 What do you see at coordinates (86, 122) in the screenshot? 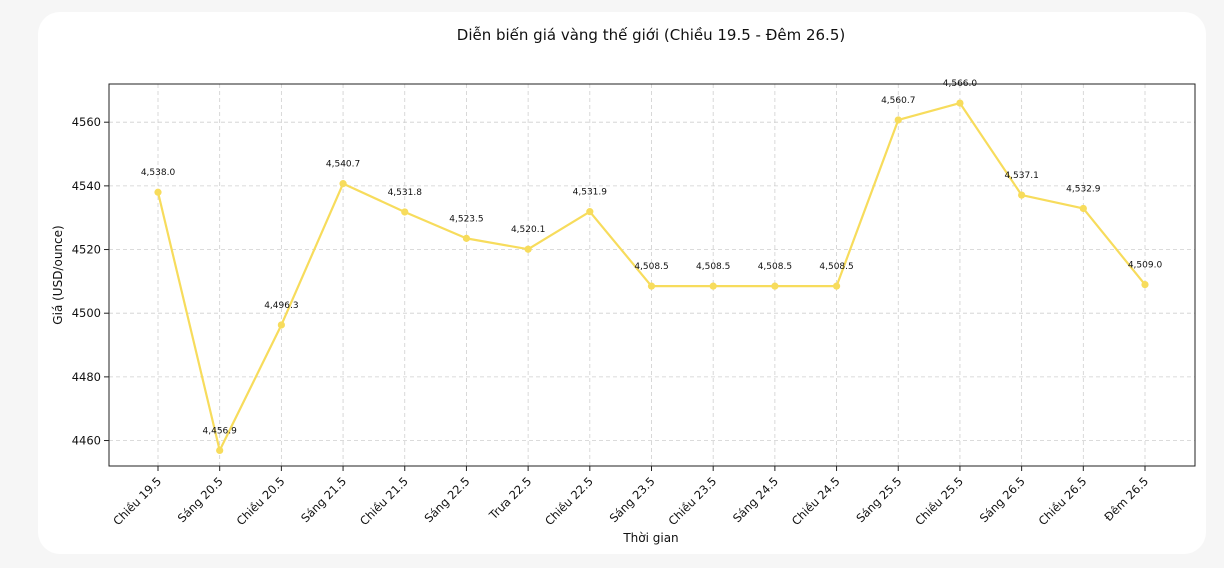
I see `y-tick-label: 4560` at bounding box center [86, 122].